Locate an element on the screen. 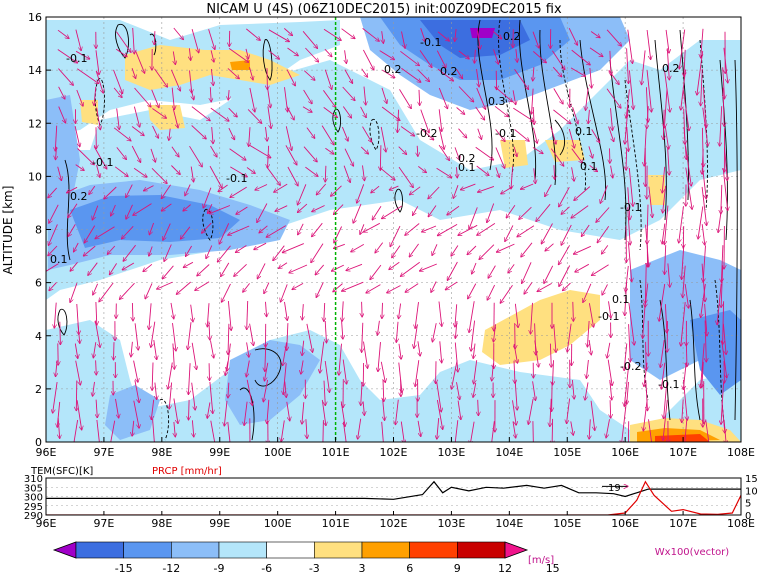 The image size is (767, 579). vector-legend-label: Wx100(vector) is located at coordinates (692, 552).